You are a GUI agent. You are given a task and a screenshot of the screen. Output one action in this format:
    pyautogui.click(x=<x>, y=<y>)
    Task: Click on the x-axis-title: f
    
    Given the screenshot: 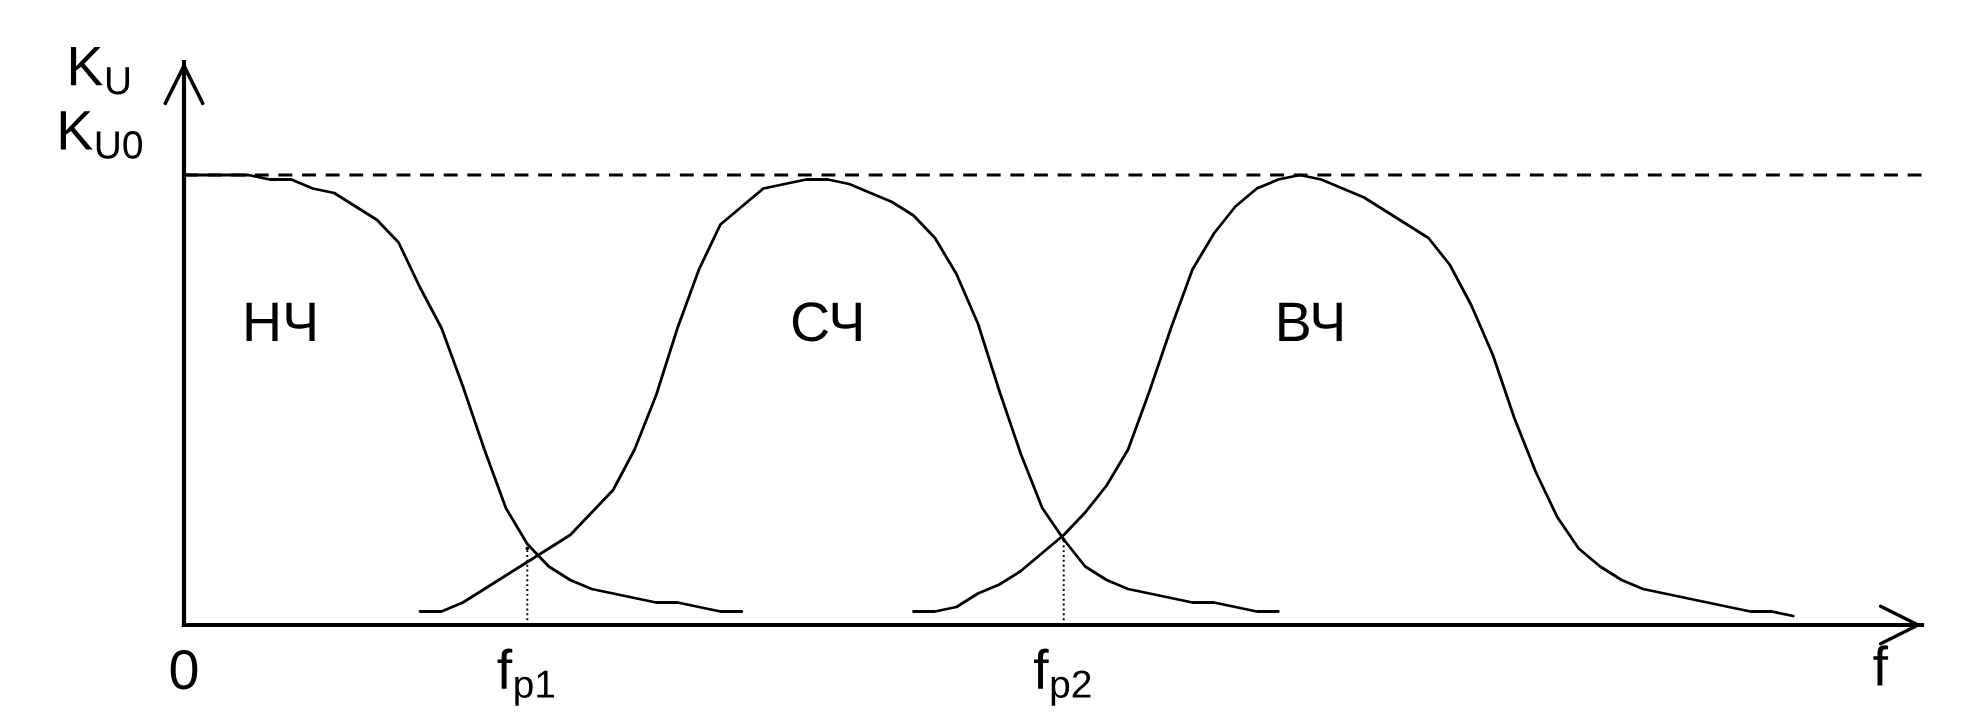 What is the action you would take?
    pyautogui.click(x=1881, y=665)
    